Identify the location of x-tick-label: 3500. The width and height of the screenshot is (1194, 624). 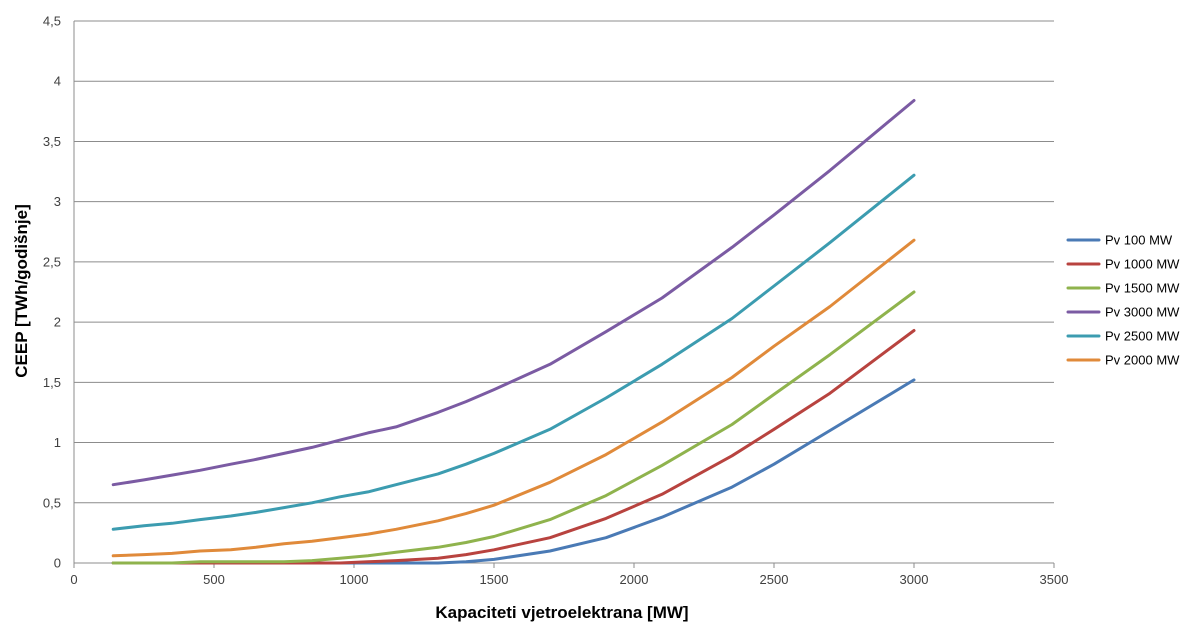
(1054, 579).